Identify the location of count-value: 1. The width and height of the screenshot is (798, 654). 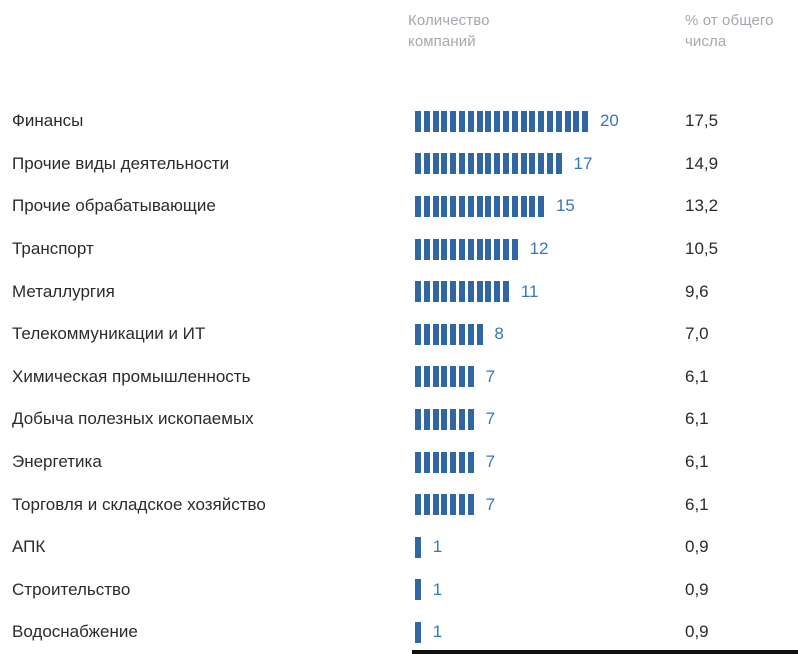
(437, 589).